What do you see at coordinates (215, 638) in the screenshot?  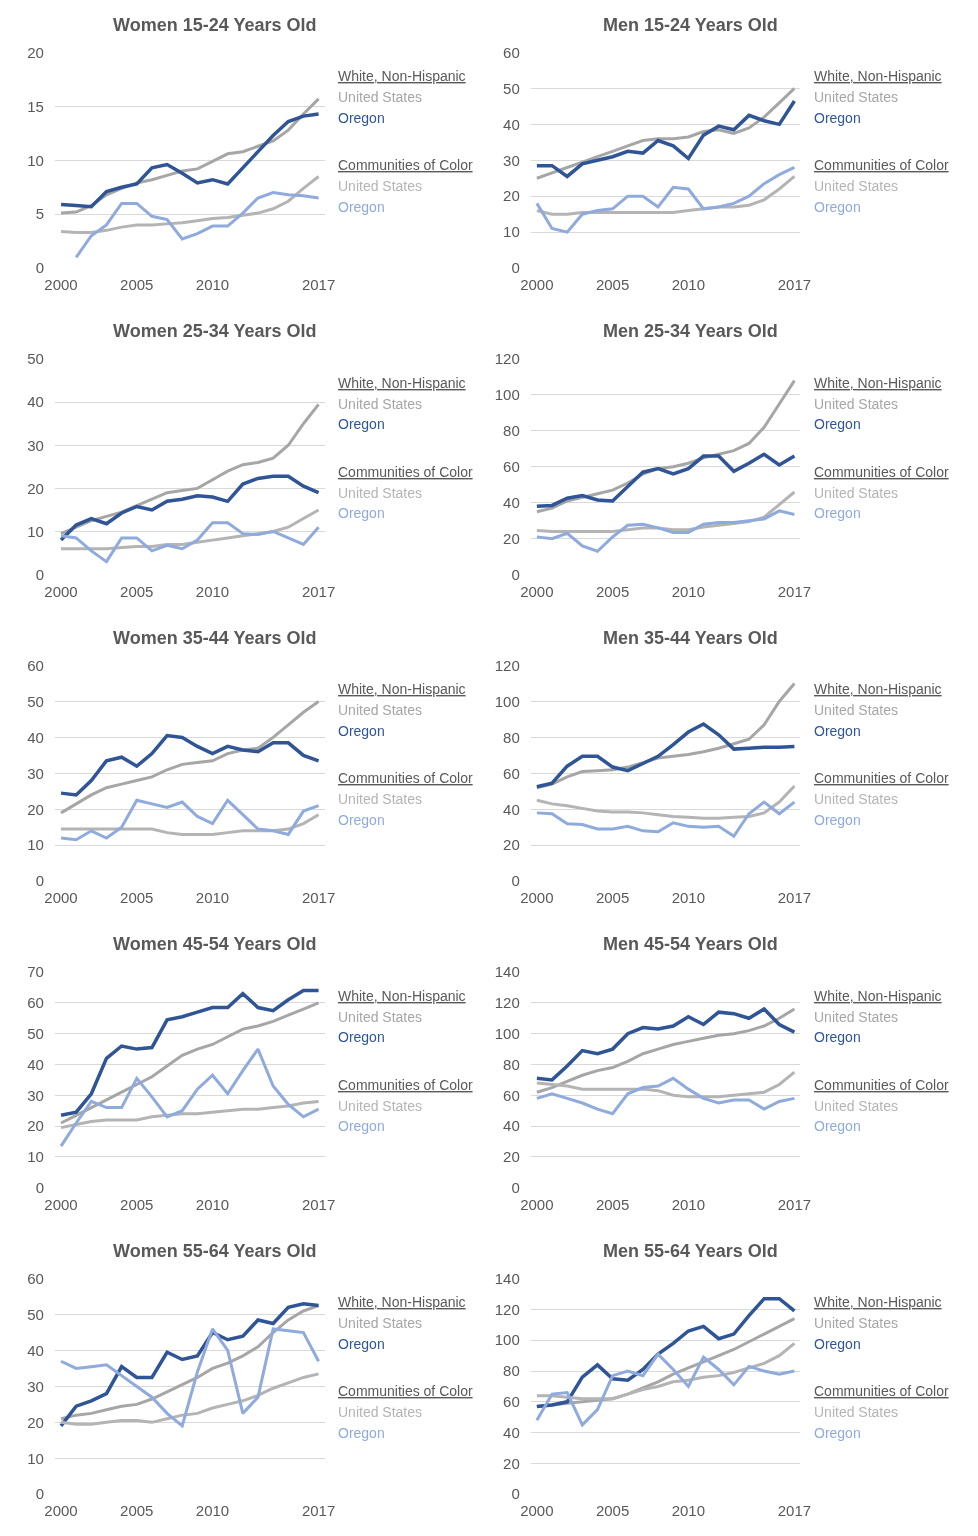 I see `chart-title: Women 35-44 Years Old` at bounding box center [215, 638].